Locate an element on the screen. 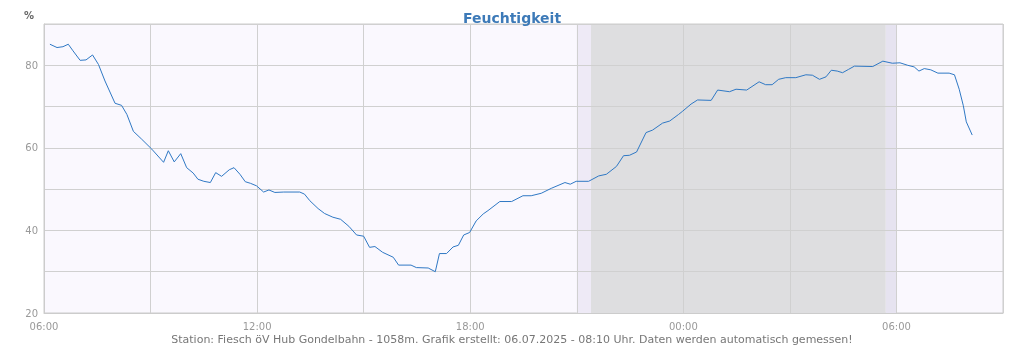 Image resolution: width=1024 pixels, height=350 pixels. y-axis-title: % is located at coordinates (28, 15).